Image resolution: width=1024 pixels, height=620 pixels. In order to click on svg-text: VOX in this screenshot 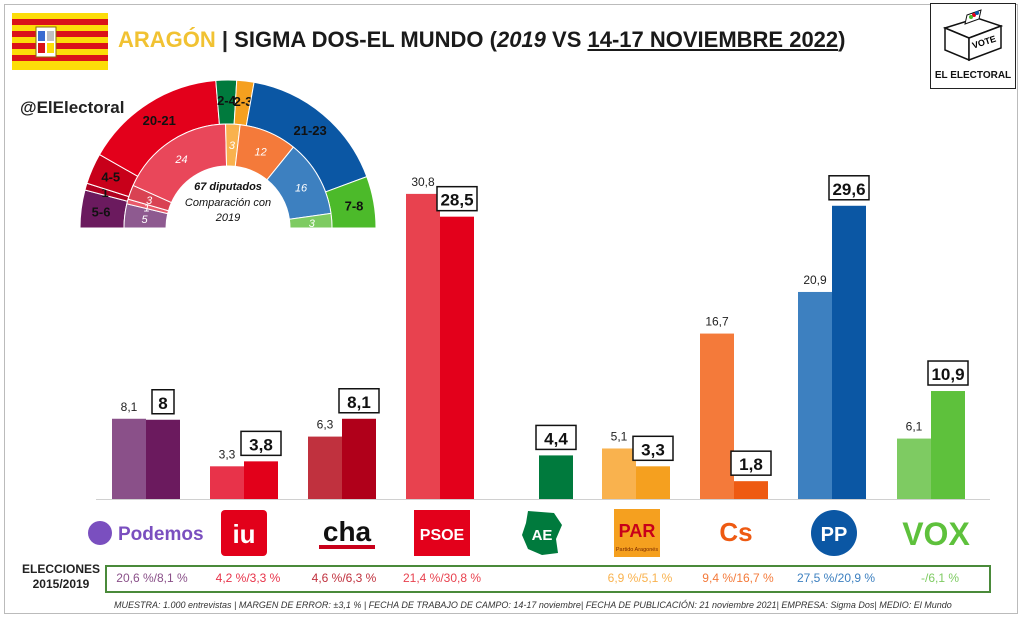, I will do `click(936, 534)`.